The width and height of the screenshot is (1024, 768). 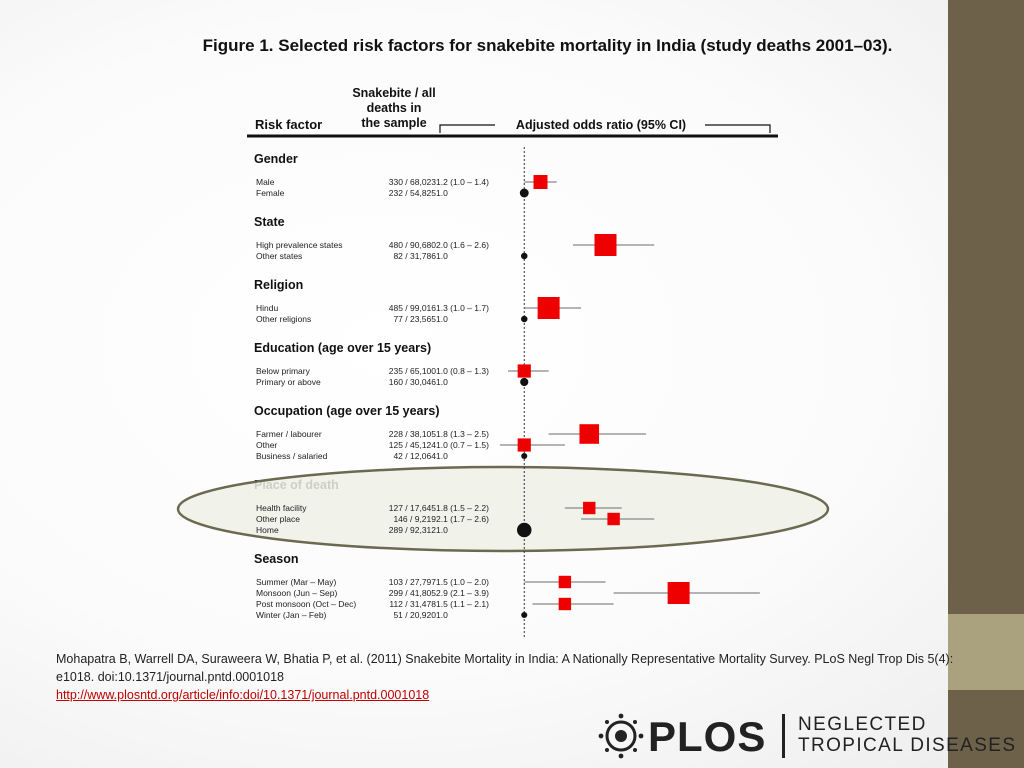 What do you see at coordinates (393, 123) in the screenshot?
I see `col-header-deaths-line: the sample` at bounding box center [393, 123].